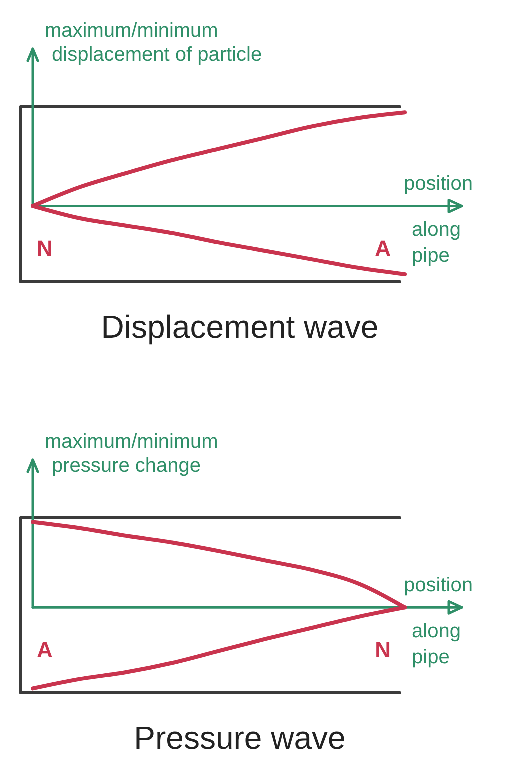  Describe the element at coordinates (153, 43) in the screenshot. I see `y-axis-title: maximum/minimum displacement of particle` at that location.